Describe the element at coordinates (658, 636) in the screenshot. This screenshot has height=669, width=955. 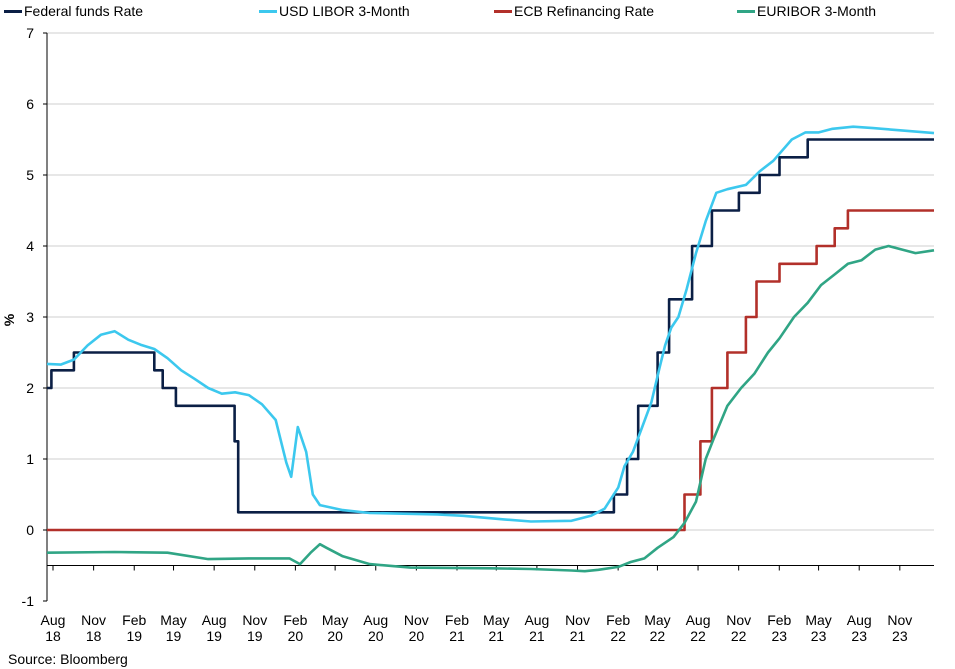
I see `x-tick-year-15: 22` at that location.